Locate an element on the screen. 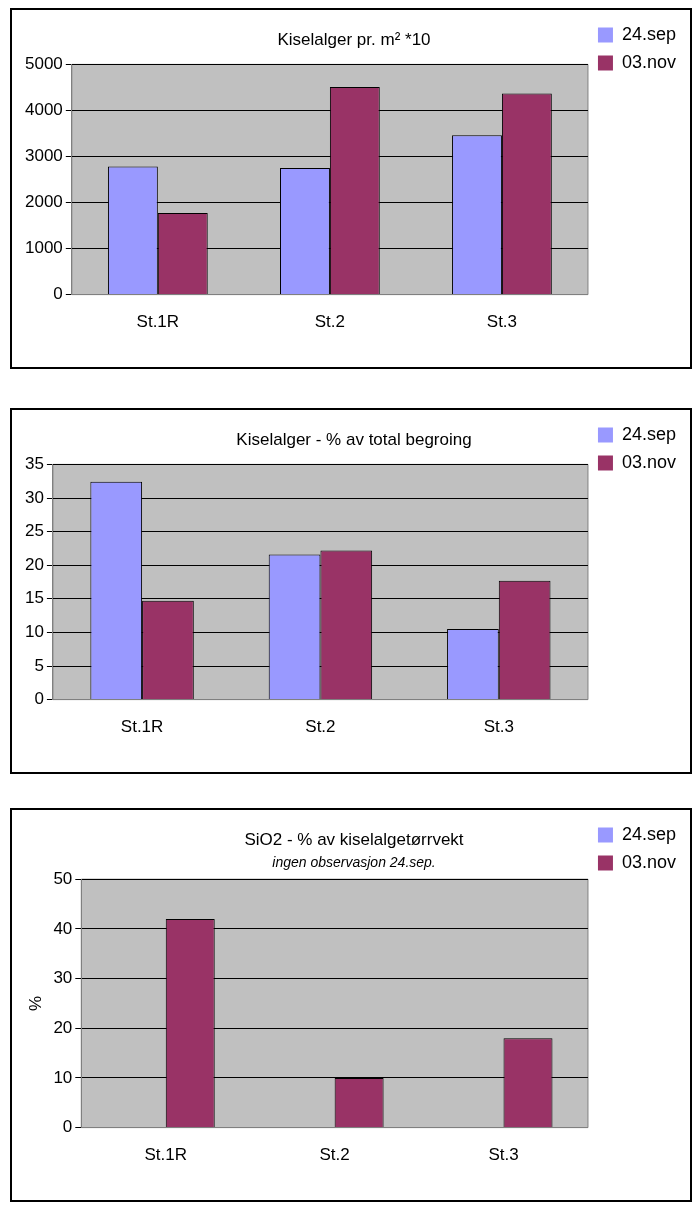  chart-subtitle: ingen observasjon 24.sep. is located at coordinates (354, 861).